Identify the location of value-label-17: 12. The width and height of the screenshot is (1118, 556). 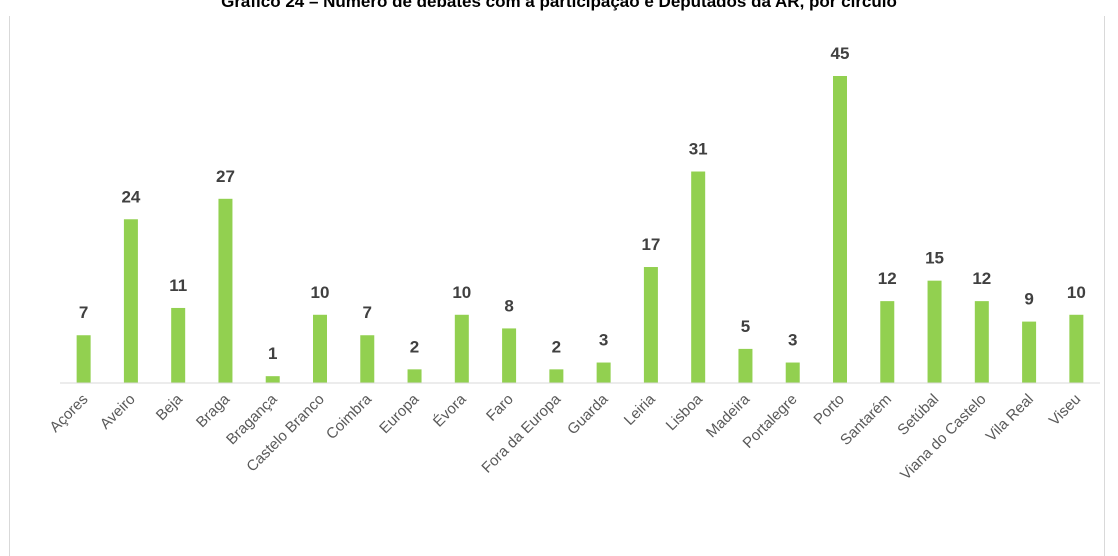
(887, 278).